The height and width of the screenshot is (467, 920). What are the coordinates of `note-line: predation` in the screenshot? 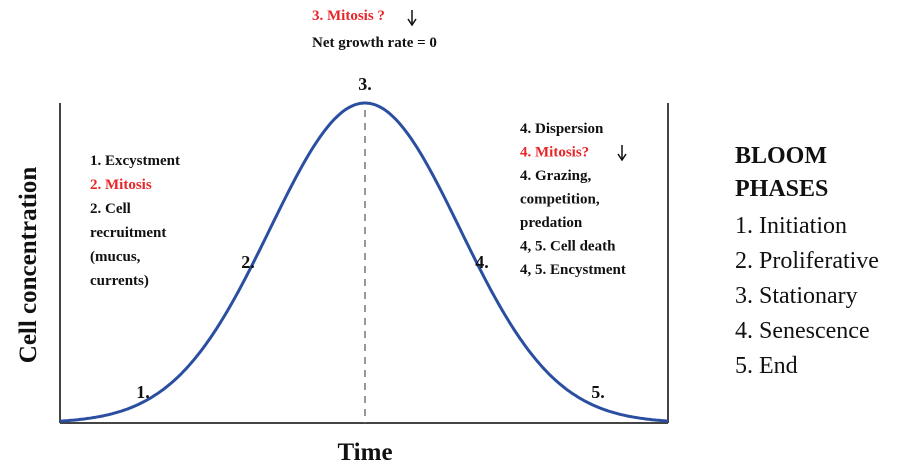 It's located at (551, 223).